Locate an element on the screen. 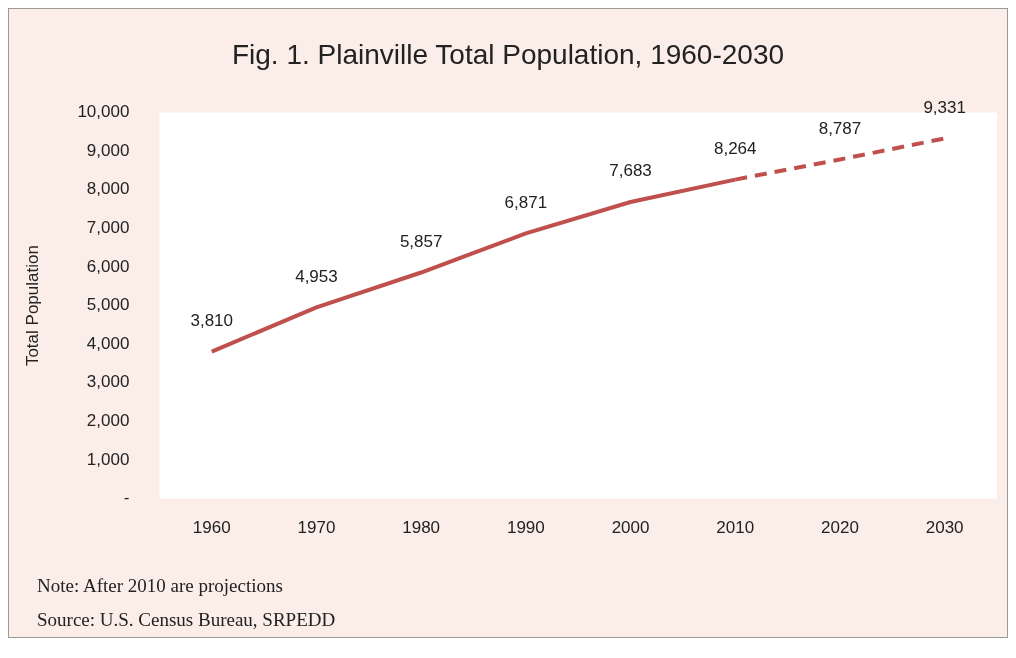 The height and width of the screenshot is (658, 1016). text: Note: After 2010 are projections is located at coordinates (160, 586).